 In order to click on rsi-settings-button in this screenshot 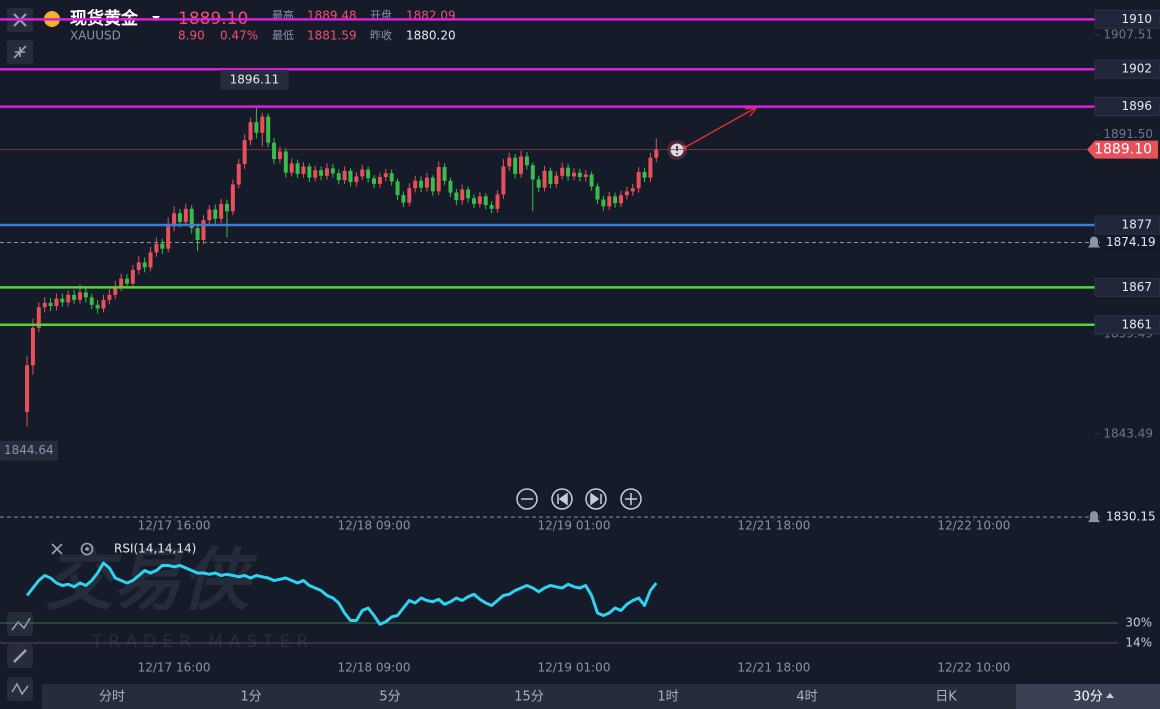, I will do `click(87, 549)`.